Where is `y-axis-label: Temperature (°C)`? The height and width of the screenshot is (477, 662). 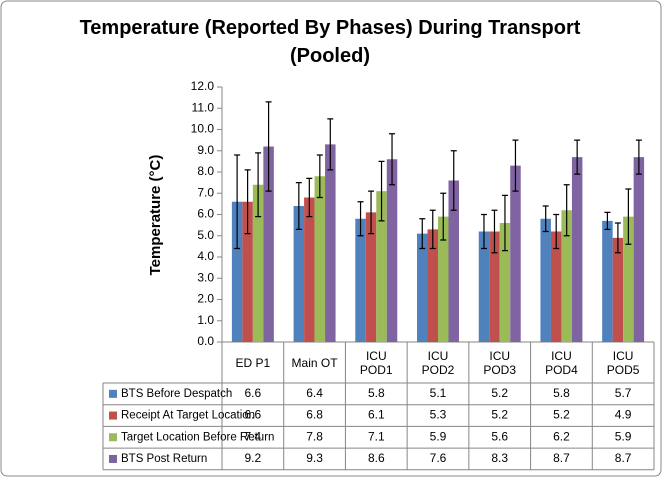
y-axis-label: Temperature (°C) is located at coordinates (155, 215).